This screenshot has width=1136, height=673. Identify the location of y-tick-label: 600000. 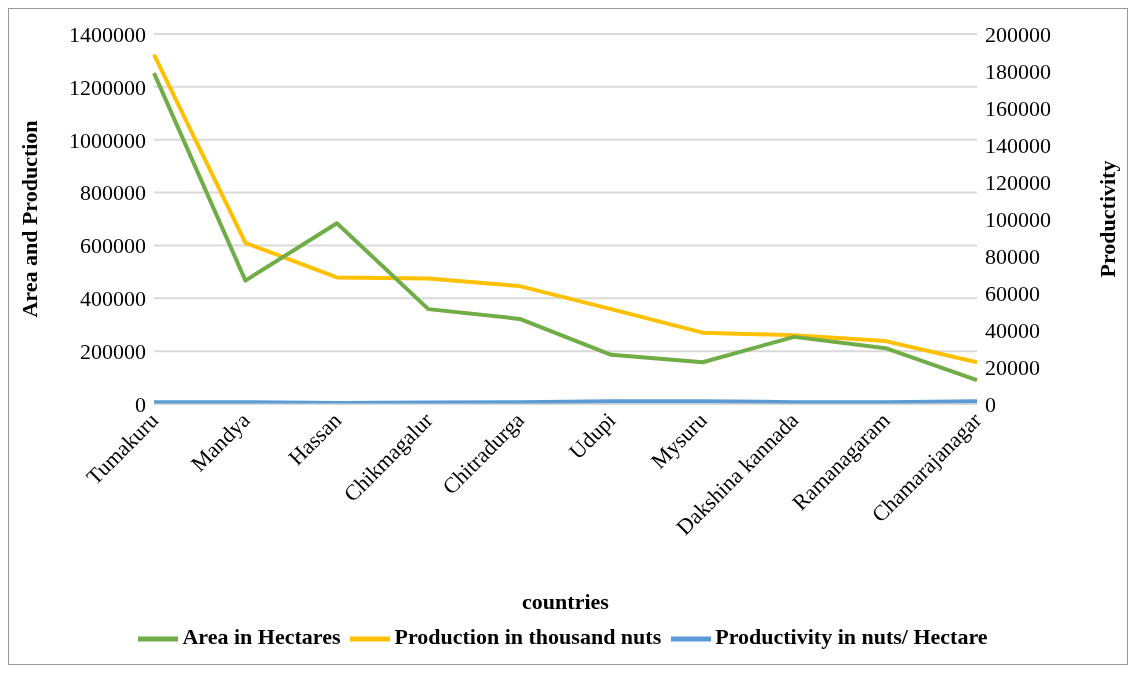
(113, 246).